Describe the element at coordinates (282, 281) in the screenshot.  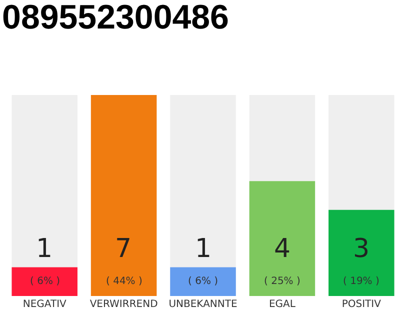
I see `annotation: ( 25% )` at that location.